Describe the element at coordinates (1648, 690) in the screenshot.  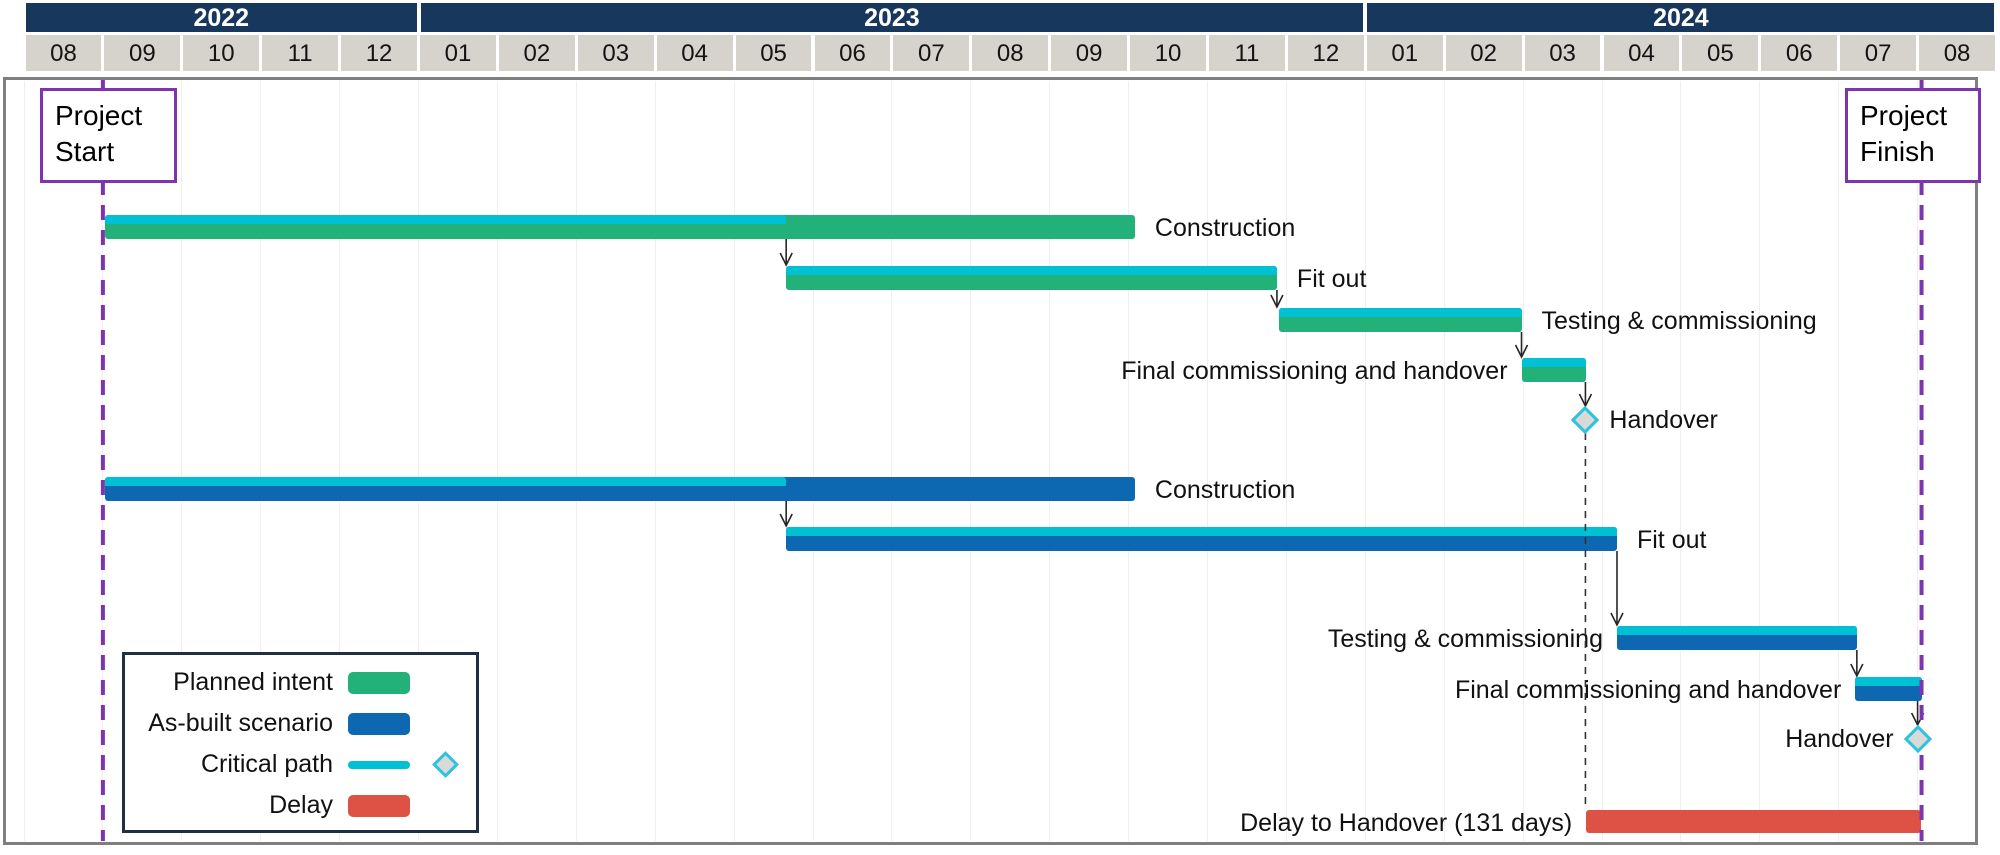
I see `task-label-asbuilt-3: Final commissioning and handover` at that location.